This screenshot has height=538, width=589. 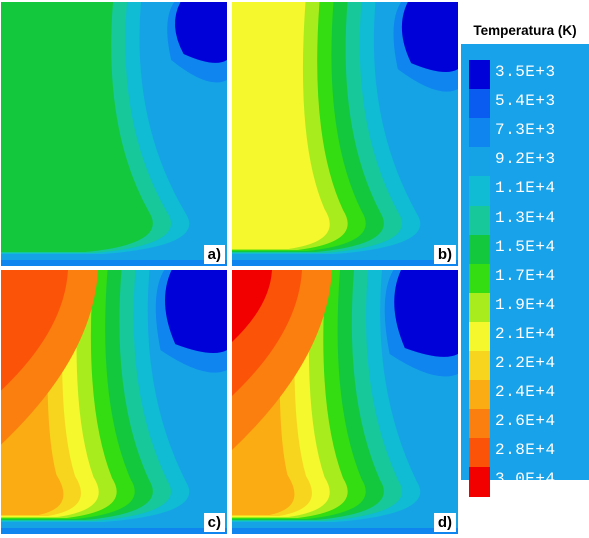 What do you see at coordinates (444, 522) in the screenshot?
I see `panel-label-d: d)` at bounding box center [444, 522].